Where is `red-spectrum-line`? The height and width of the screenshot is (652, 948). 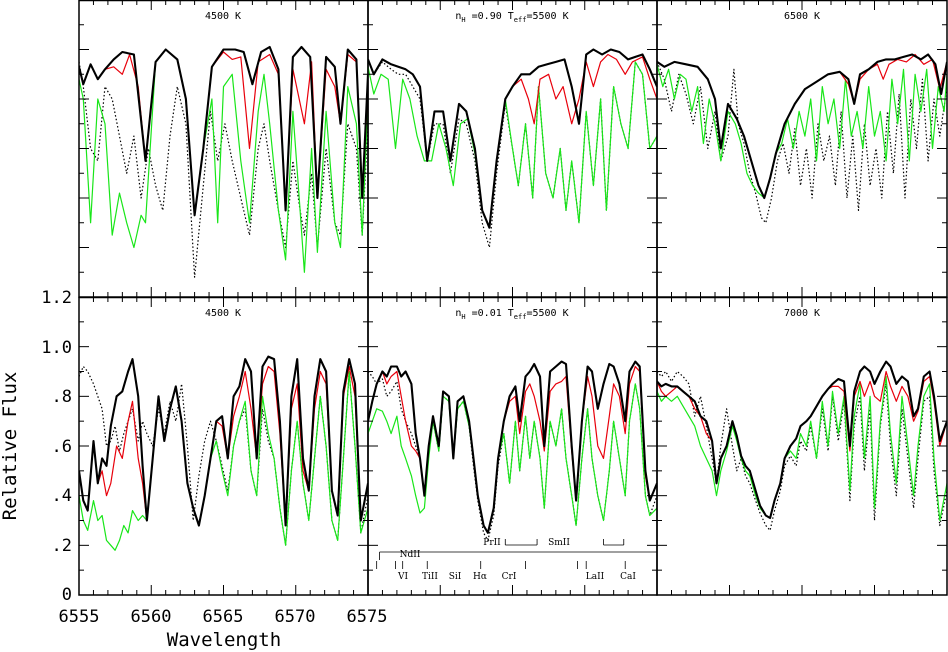 red-spectrum-line is located at coordinates (223, 132).